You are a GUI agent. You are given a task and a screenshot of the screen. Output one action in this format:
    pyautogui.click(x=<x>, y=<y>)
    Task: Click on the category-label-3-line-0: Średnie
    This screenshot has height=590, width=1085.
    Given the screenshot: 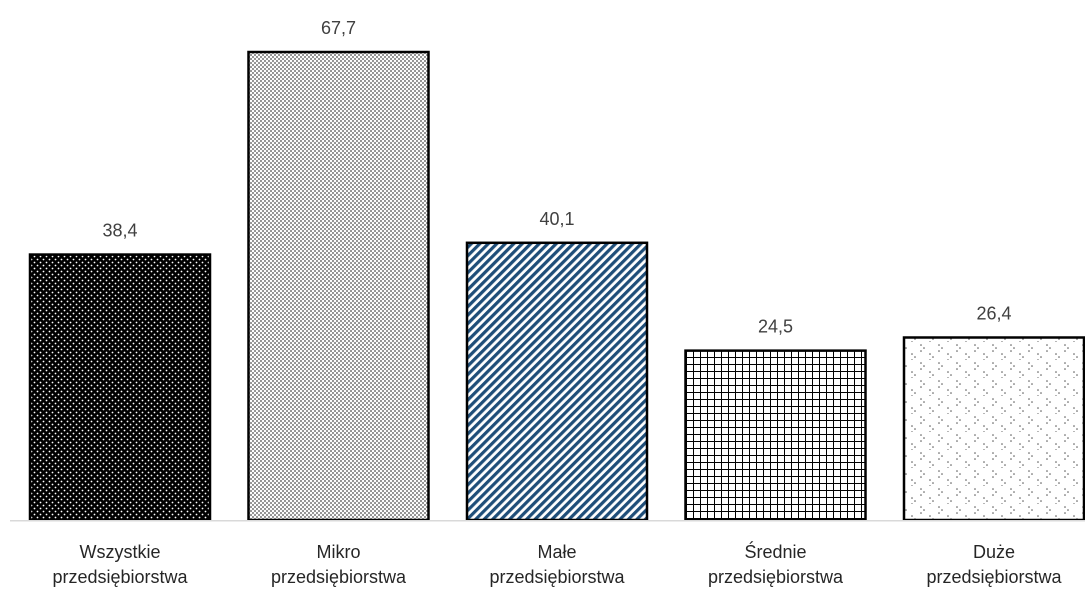 What is the action you would take?
    pyautogui.click(x=775, y=551)
    